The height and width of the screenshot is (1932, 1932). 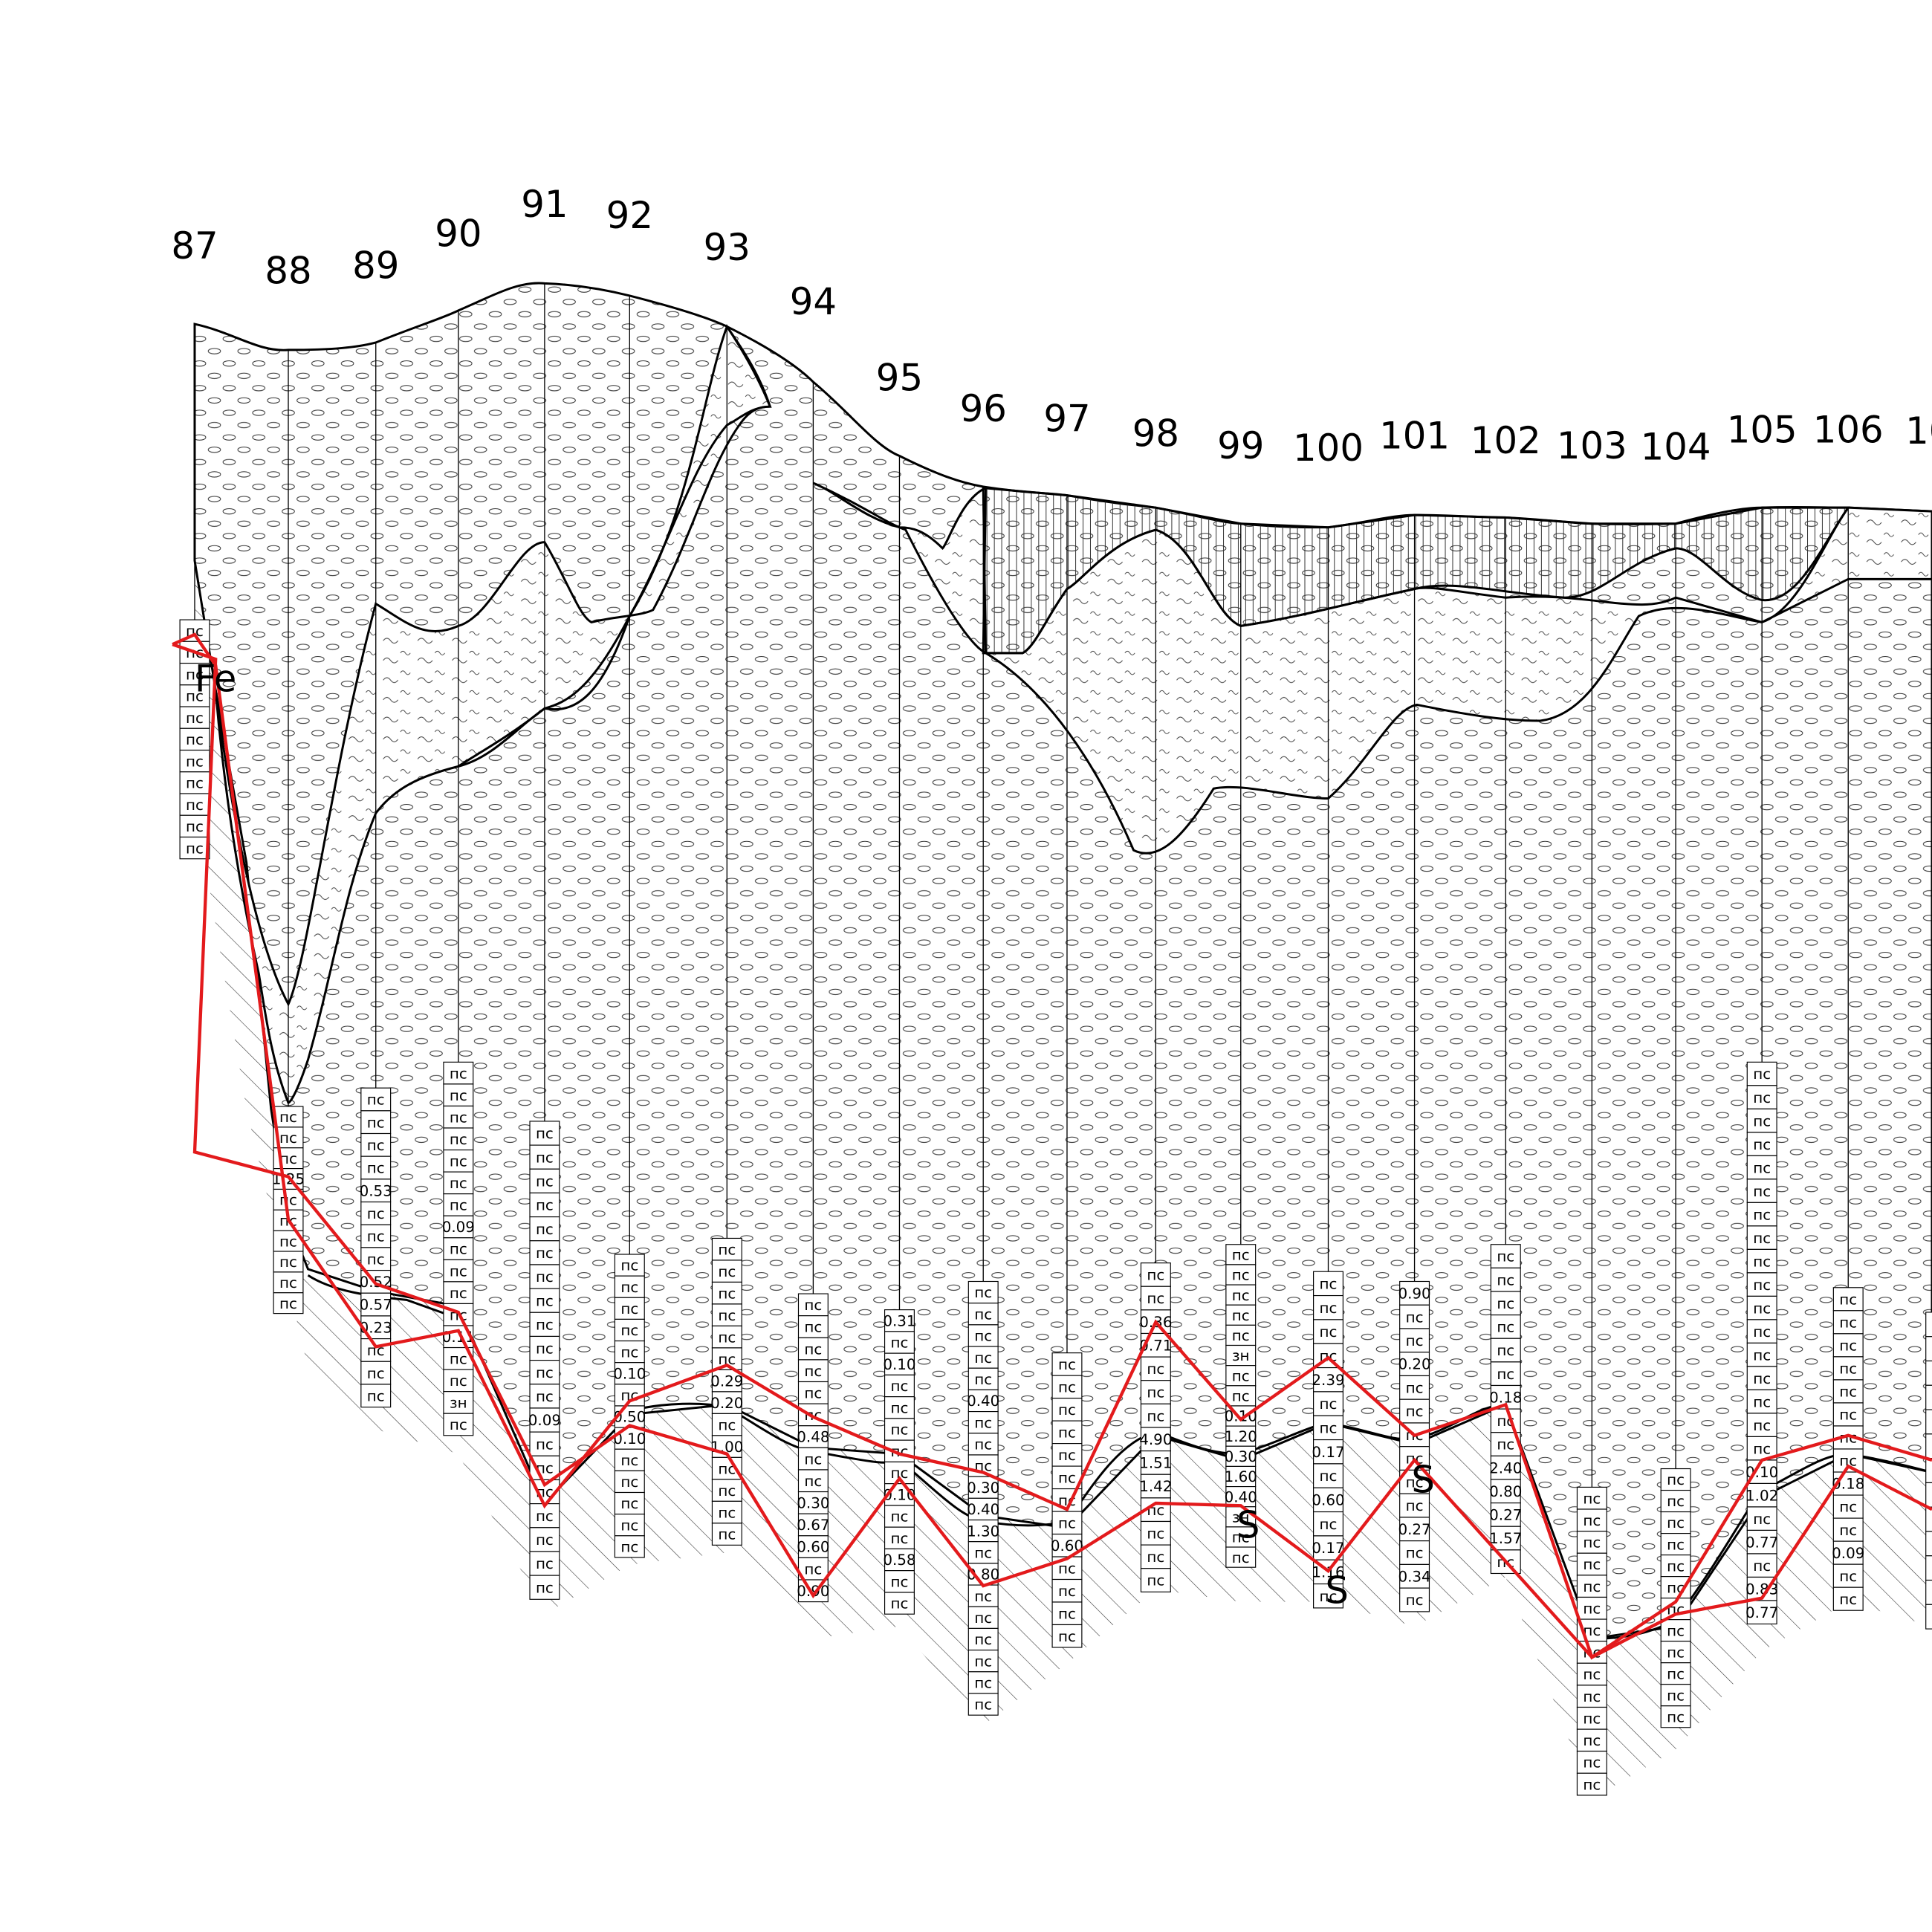 I want to click on sample-value: зн, so click(x=1241, y=1355).